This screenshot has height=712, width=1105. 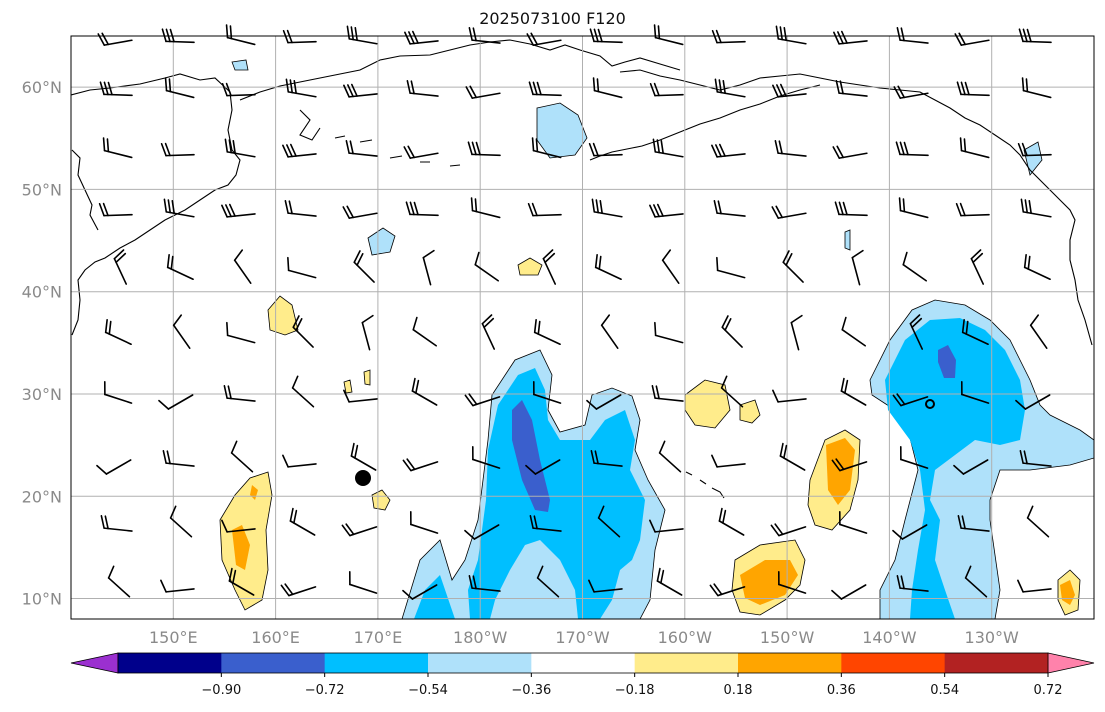 I want to click on coastline-chukotka, so click(x=310, y=125).